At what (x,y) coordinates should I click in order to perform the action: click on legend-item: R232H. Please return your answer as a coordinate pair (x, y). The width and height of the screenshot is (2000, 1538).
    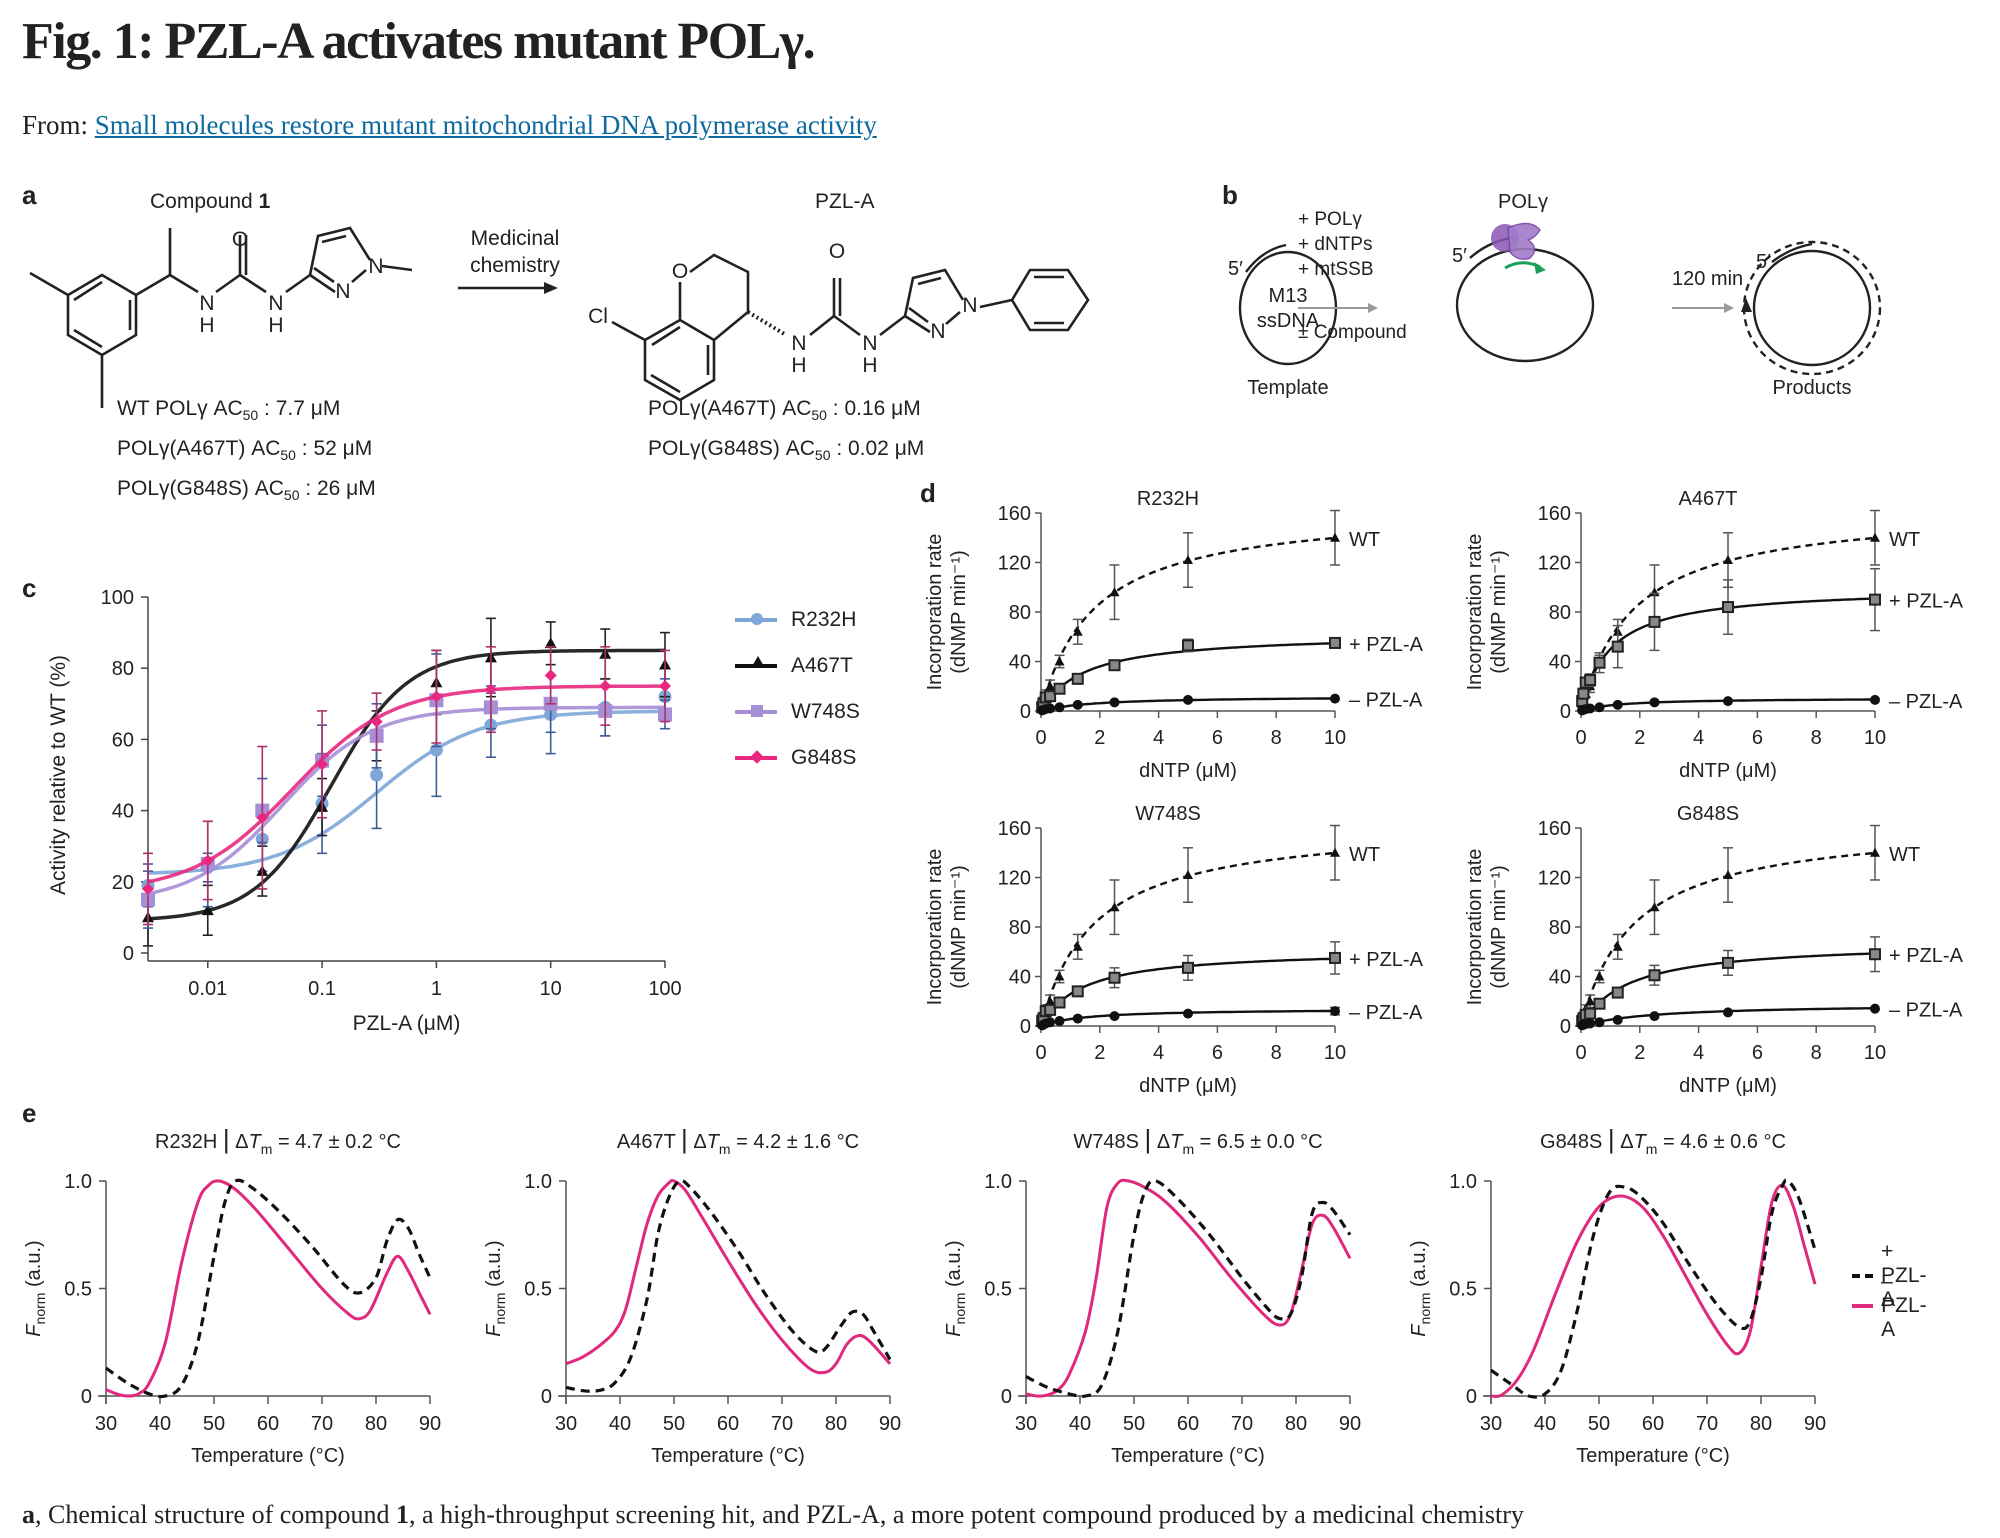
    Looking at the image, I should click on (795, 620).